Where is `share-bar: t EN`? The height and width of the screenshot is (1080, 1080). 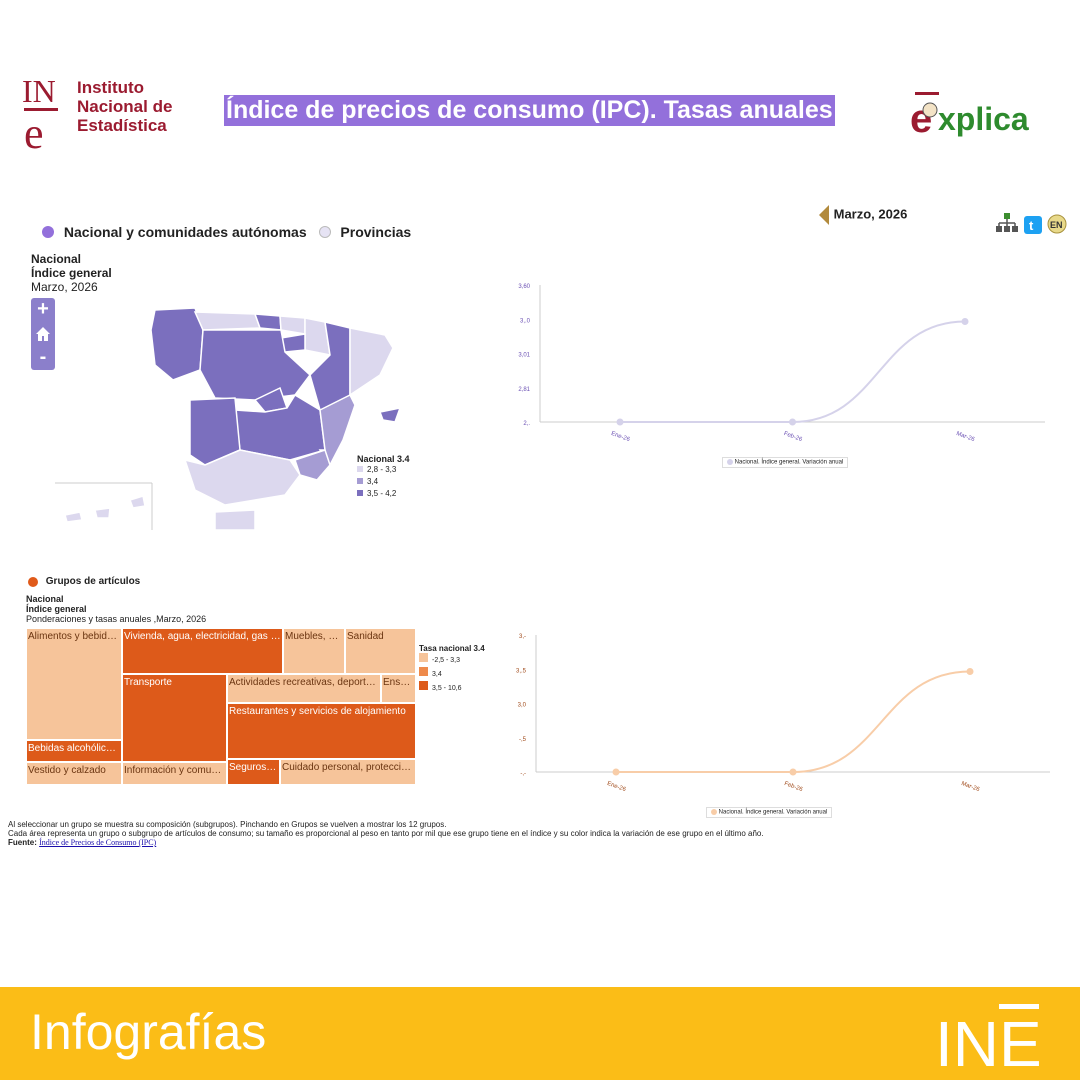
share-bar: t EN is located at coordinates (1031, 225).